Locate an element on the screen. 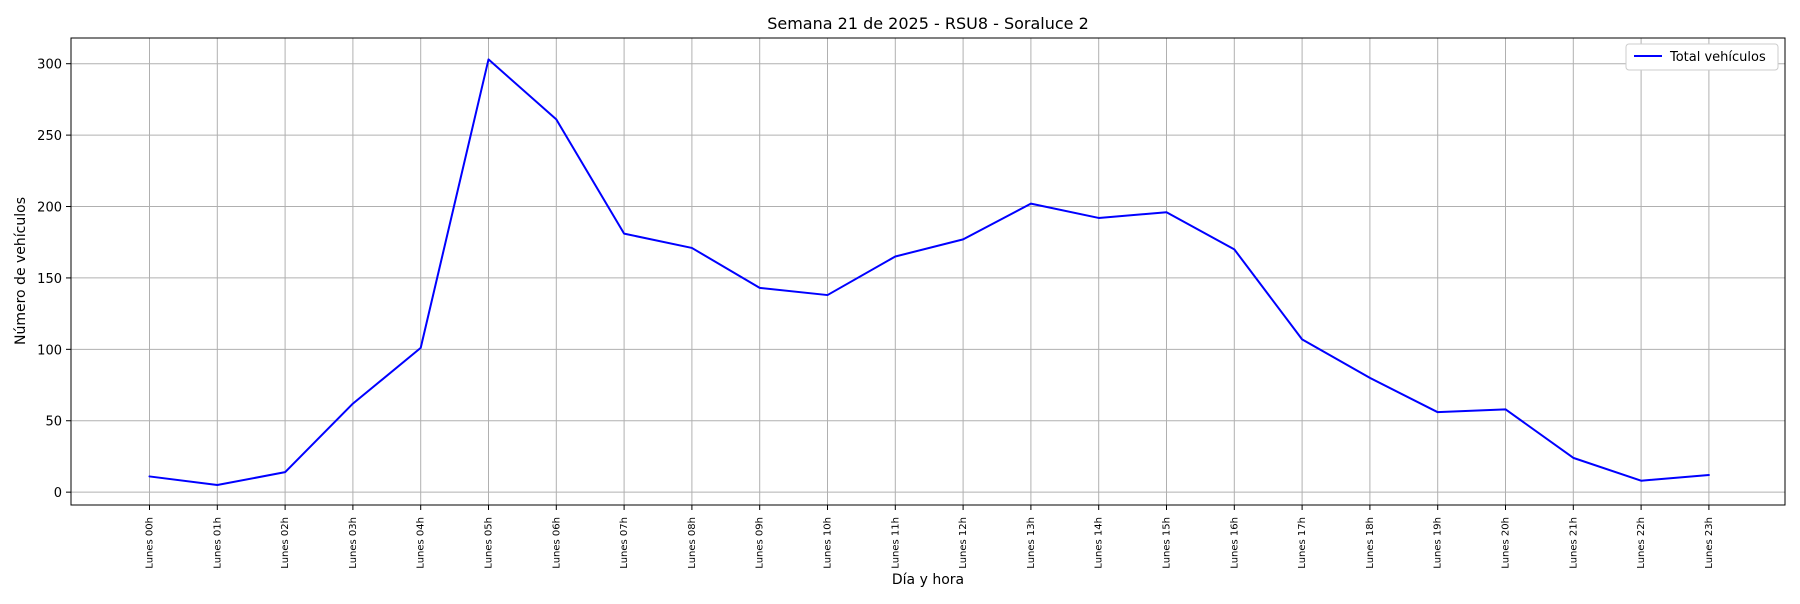  legend: Total vehículos is located at coordinates (1702, 57).